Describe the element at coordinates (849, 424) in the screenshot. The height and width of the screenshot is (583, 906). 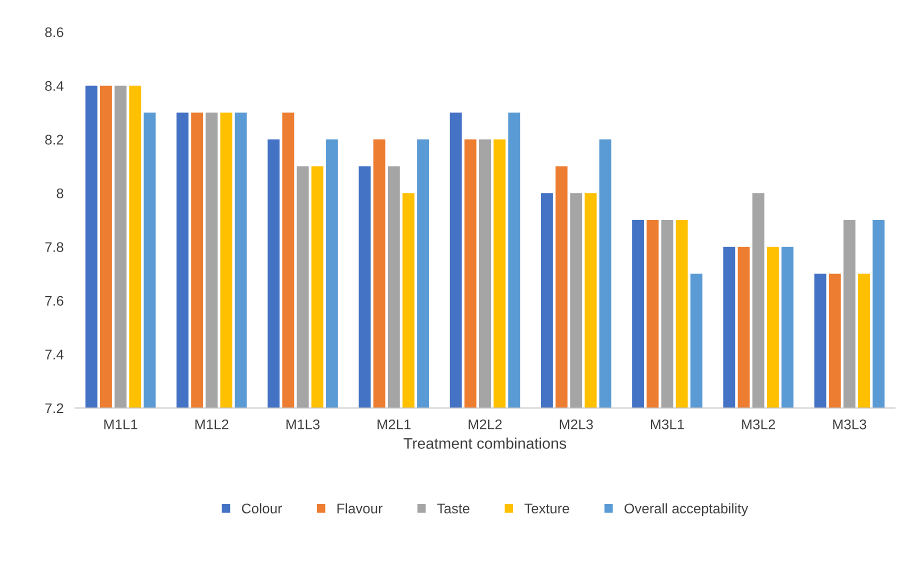
I see `x-tick-label: M3L3` at that location.